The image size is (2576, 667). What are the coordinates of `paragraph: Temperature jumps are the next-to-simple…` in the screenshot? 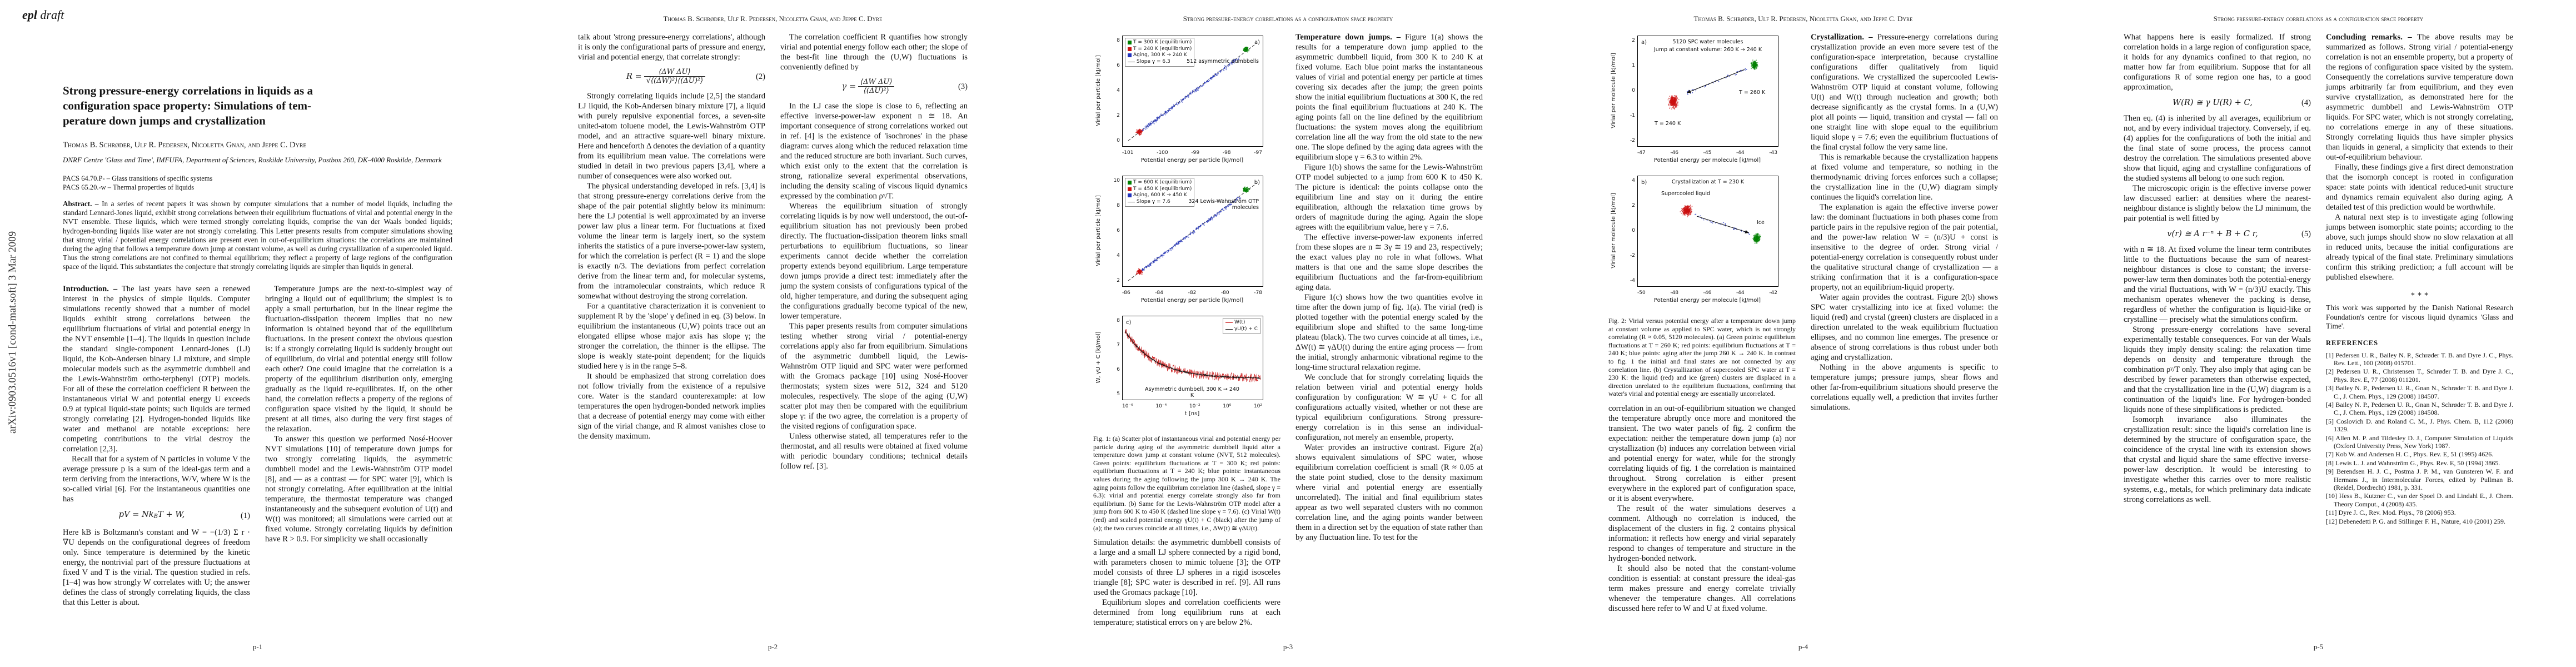 It's located at (358, 359).